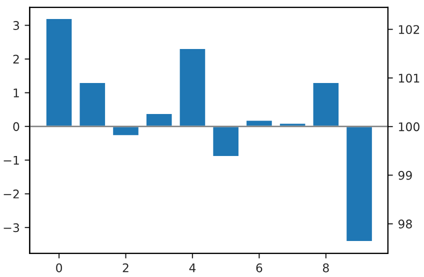 This screenshot has height=277, width=424. What do you see at coordinates (11, 194) in the screenshot?
I see `y-tick-label: −2` at bounding box center [11, 194].